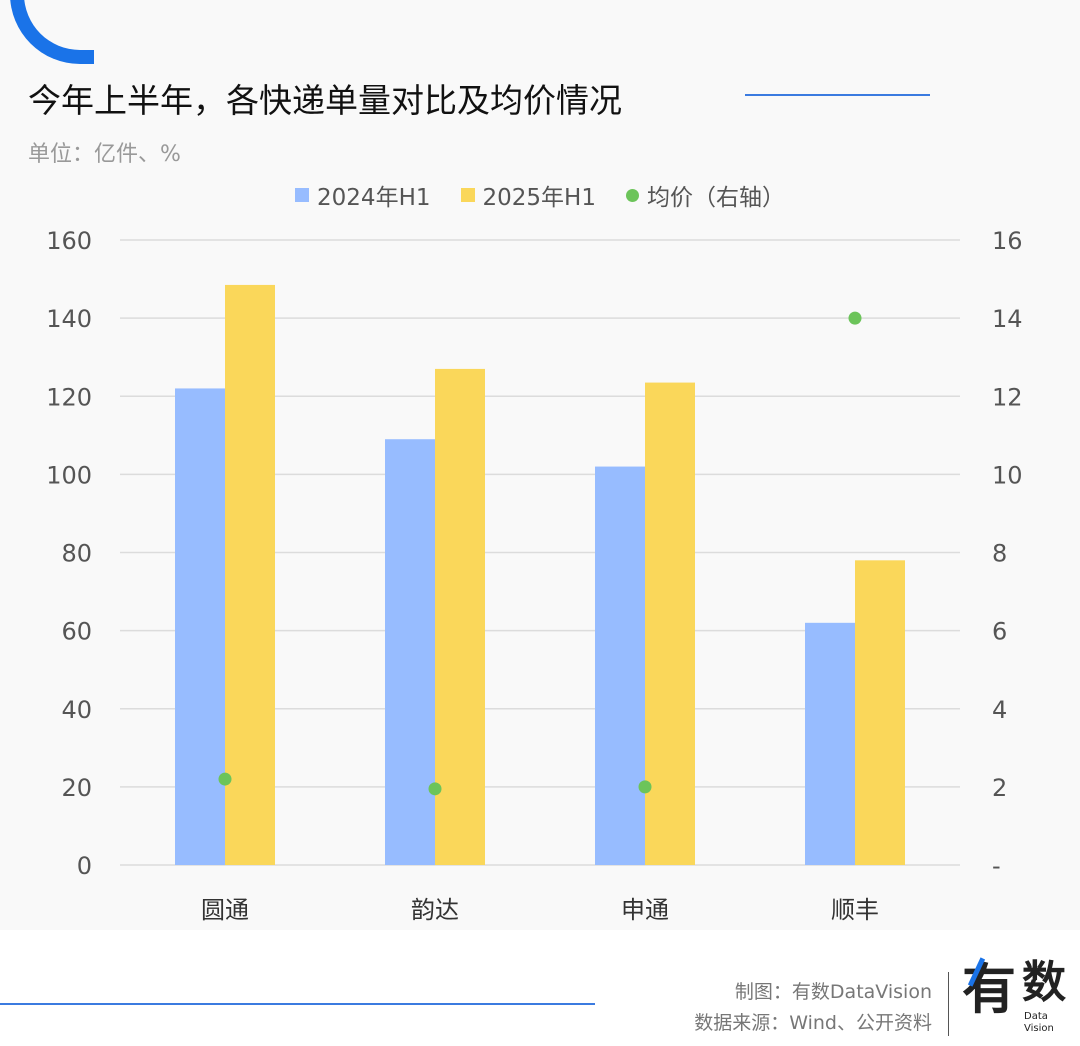 The height and width of the screenshot is (1046, 1080). Describe the element at coordinates (69, 319) in the screenshot. I see `y-tick-label: 140` at that location.